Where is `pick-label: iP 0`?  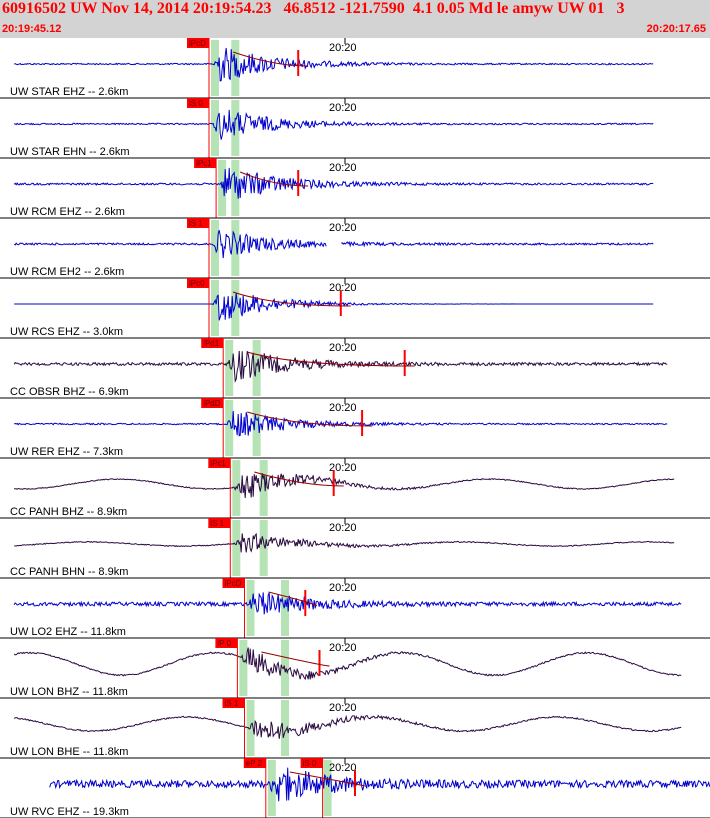 pick-label: iP 0 is located at coordinates (224, 643).